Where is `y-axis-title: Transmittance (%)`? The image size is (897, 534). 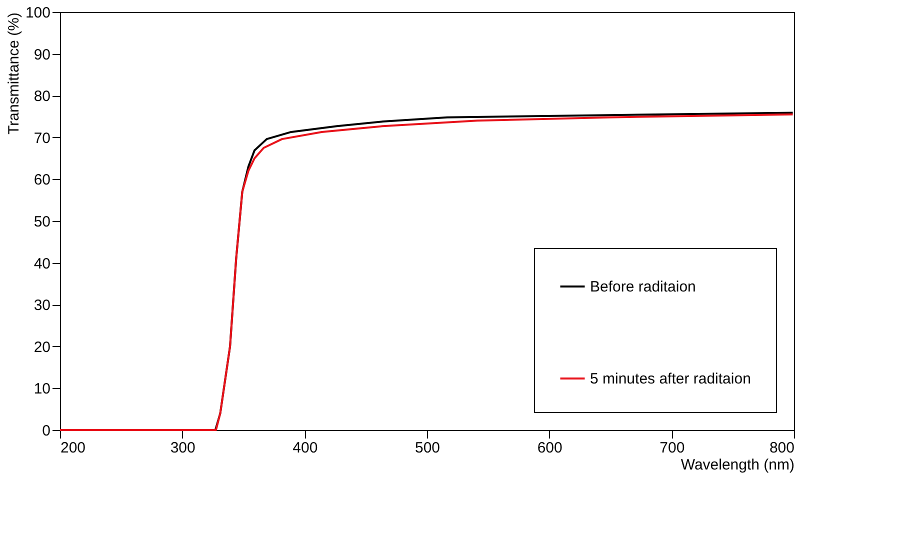
y-axis-title: Transmittance (%) is located at coordinates (13, 73).